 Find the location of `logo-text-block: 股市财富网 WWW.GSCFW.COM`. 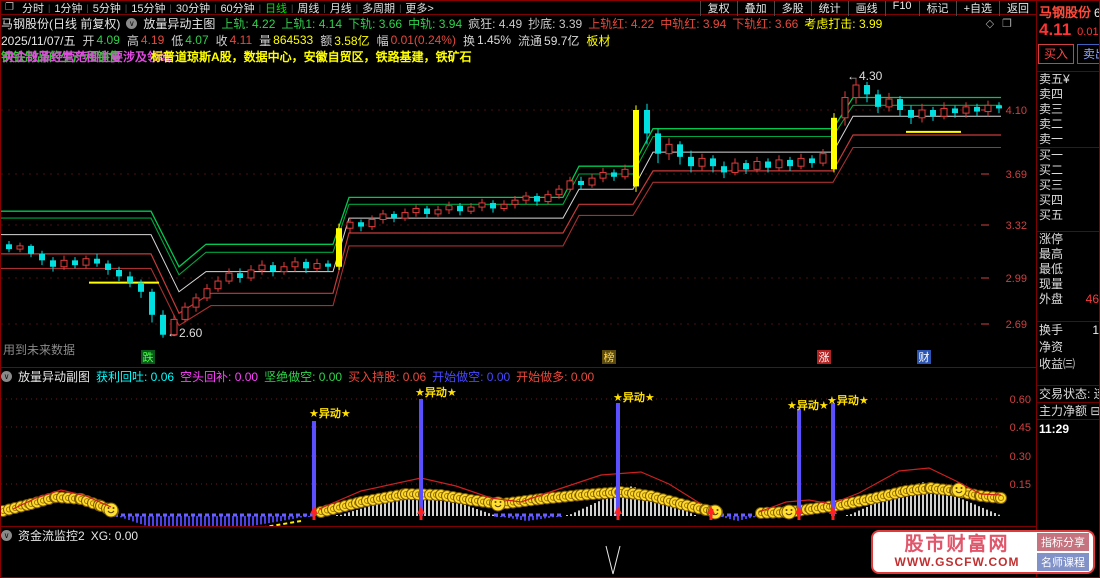

logo-text-block: 股市财富网 WWW.GSCFW.COM is located at coordinates (957, 552).